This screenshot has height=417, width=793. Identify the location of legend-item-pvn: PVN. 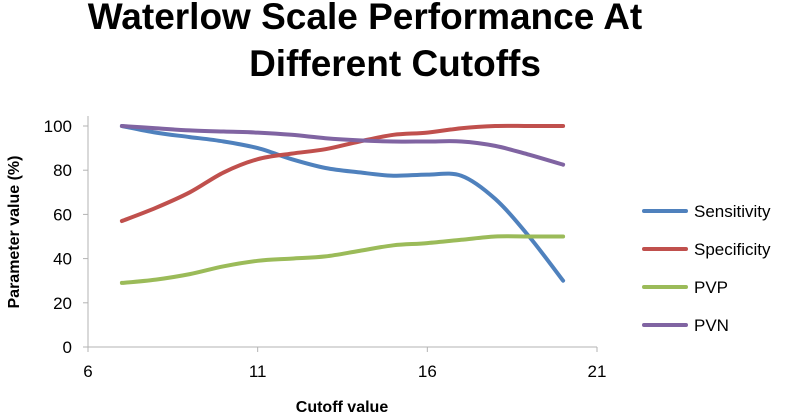
(685, 325).